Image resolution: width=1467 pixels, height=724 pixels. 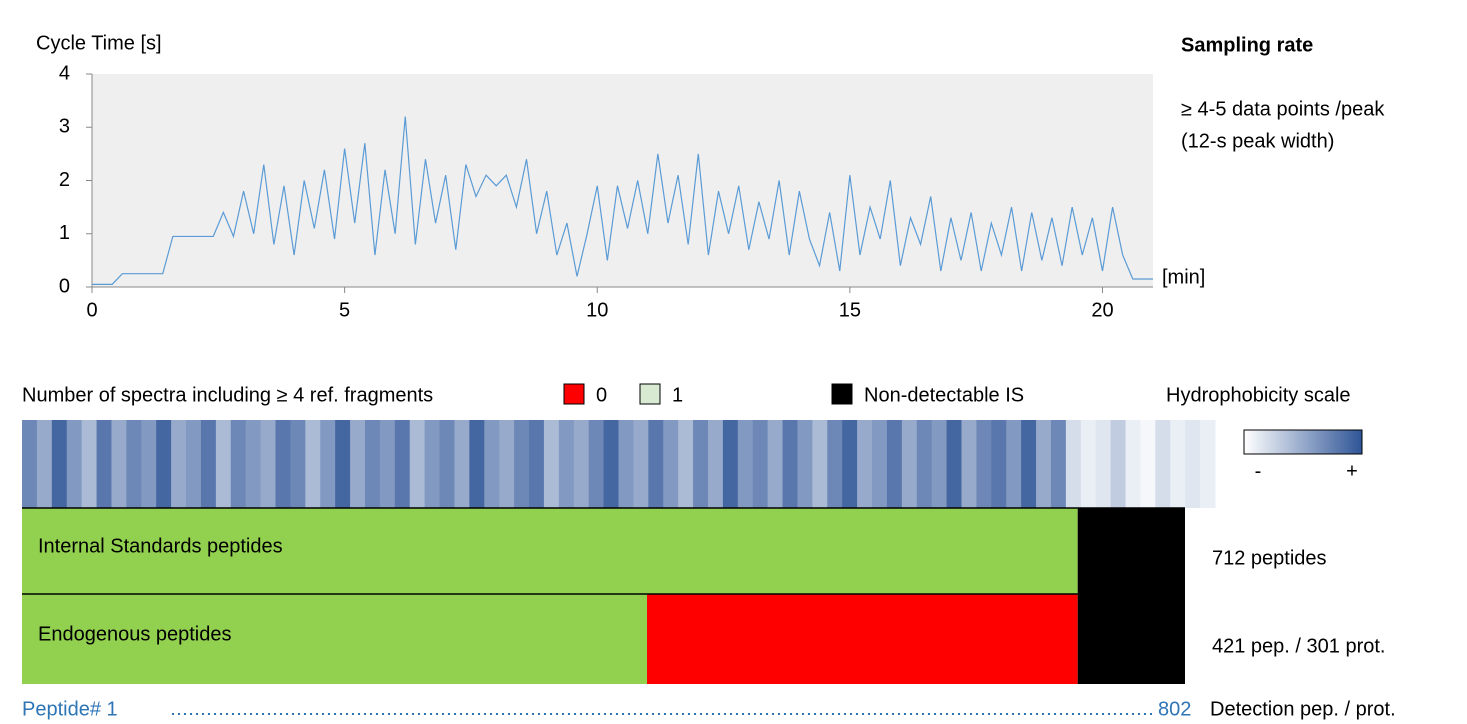 I want to click on side-title: Sampling rate, so click(x=1247, y=45).